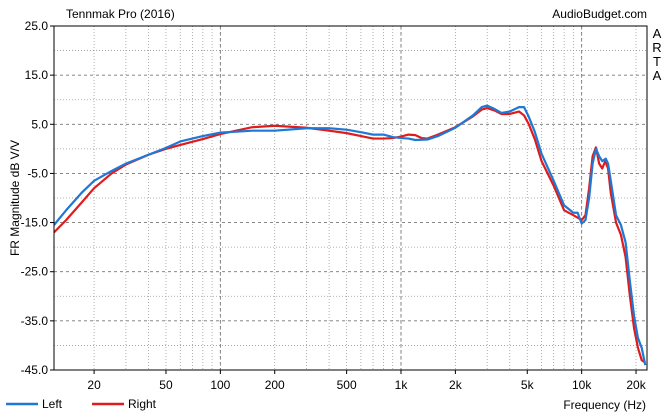 The height and width of the screenshot is (420, 671). I want to click on x-tick-label: 200, so click(275, 385).